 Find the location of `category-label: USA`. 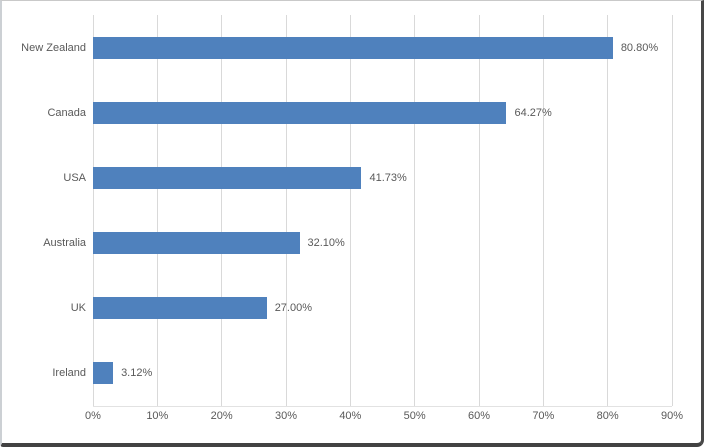

category-label: USA is located at coordinates (74, 177).